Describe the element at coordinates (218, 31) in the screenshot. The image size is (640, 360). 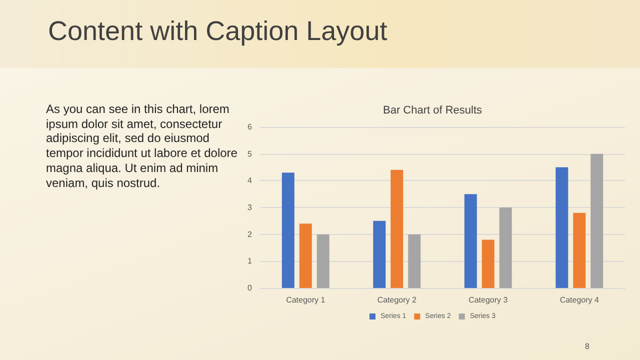
I see `chart-title: Content with Caption Layout` at that location.